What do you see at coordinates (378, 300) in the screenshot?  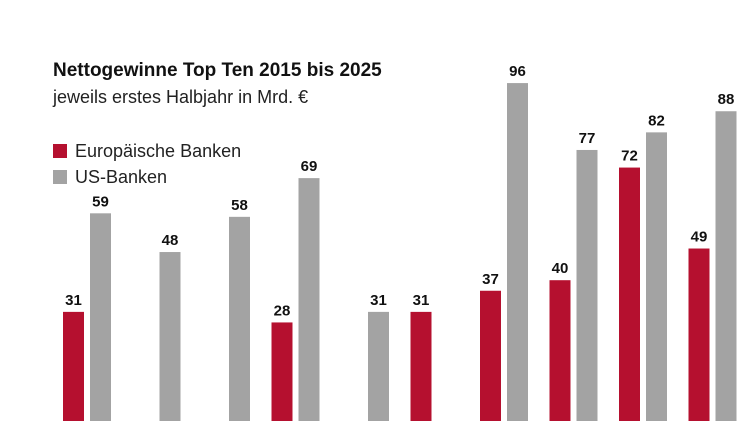 I see `value-label-us-4: 31` at bounding box center [378, 300].